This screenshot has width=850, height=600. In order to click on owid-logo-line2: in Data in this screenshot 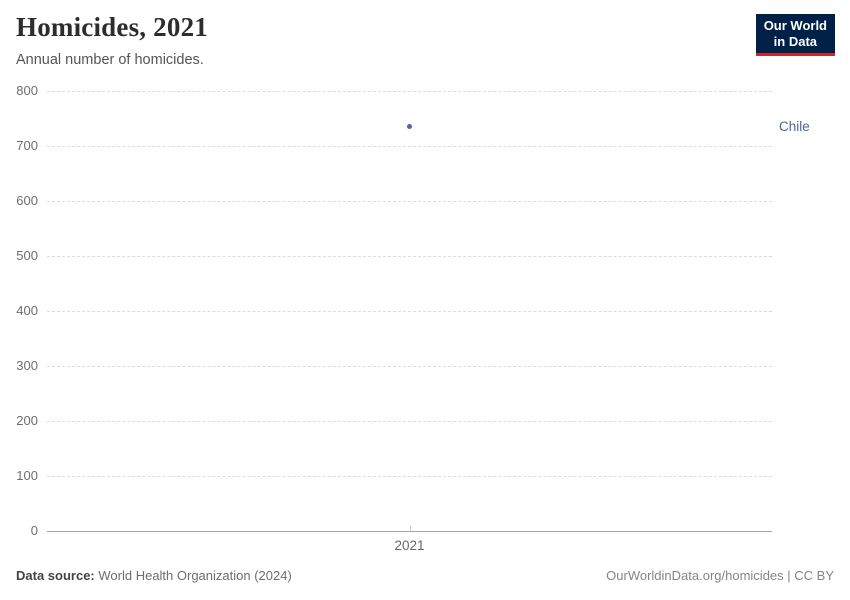, I will do `click(795, 41)`.